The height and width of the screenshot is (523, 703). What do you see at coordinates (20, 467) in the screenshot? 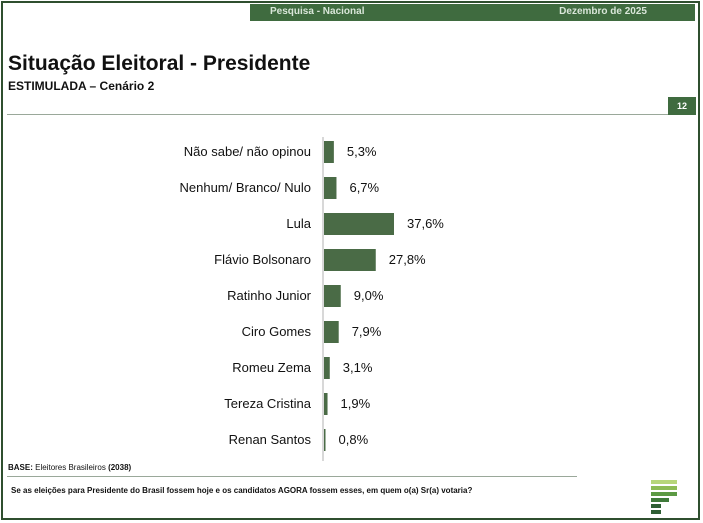
I see `base-label: BASE:` at bounding box center [20, 467].